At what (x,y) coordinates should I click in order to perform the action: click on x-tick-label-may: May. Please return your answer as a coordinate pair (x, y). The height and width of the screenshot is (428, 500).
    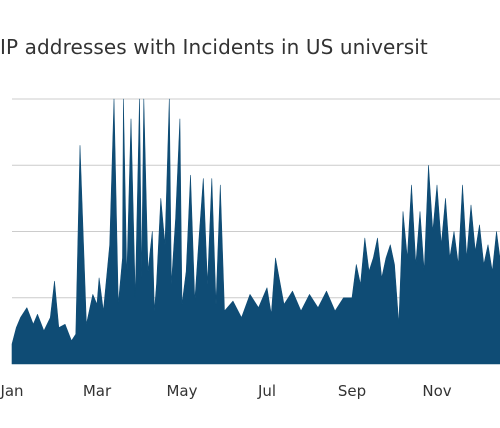
    Looking at the image, I should click on (181, 391).